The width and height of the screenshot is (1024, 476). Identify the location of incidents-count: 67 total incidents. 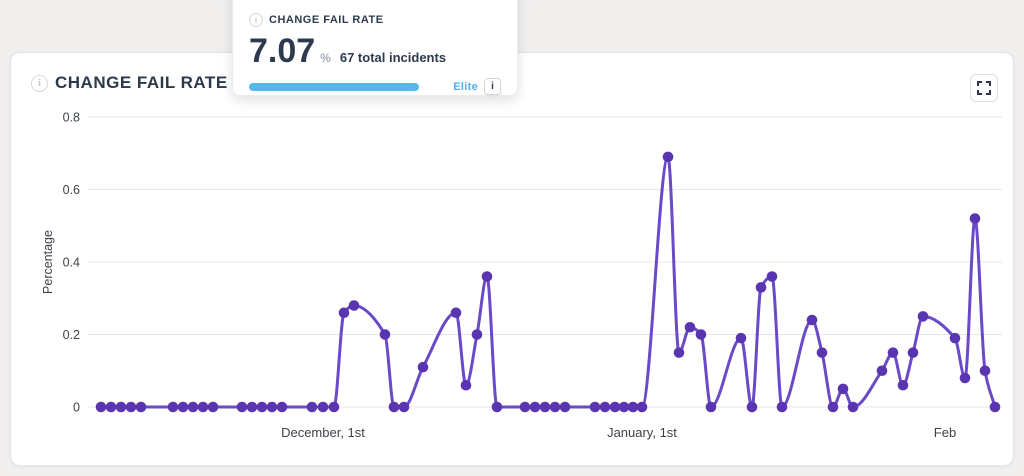
(393, 57).